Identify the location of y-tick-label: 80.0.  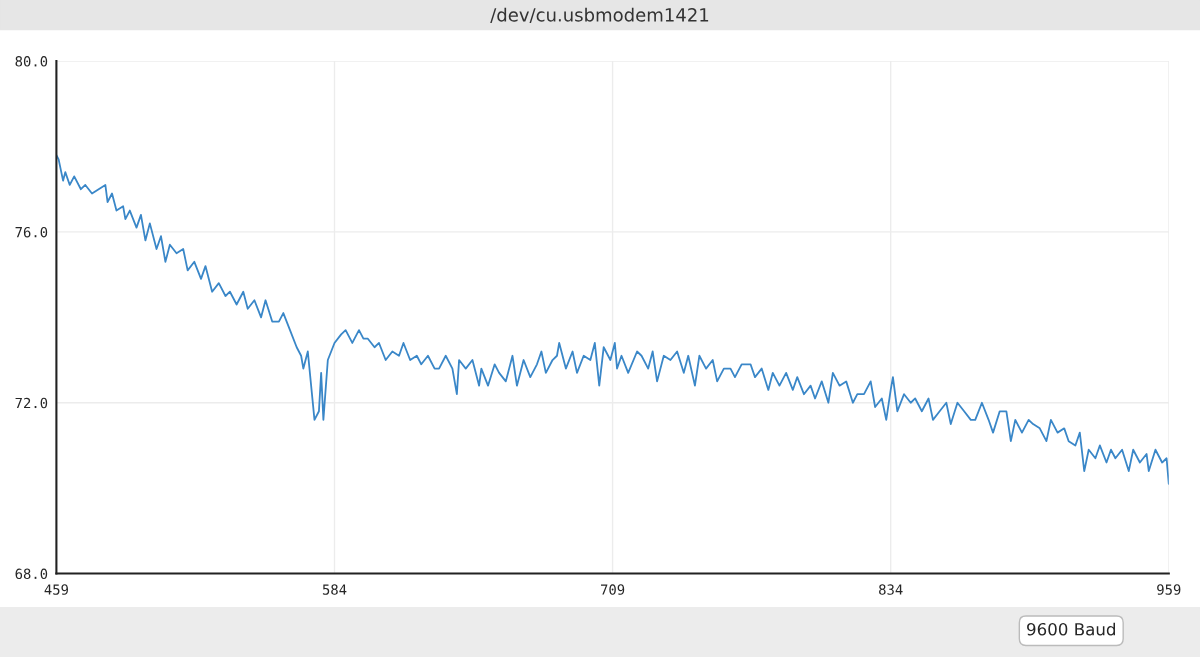
(31, 61).